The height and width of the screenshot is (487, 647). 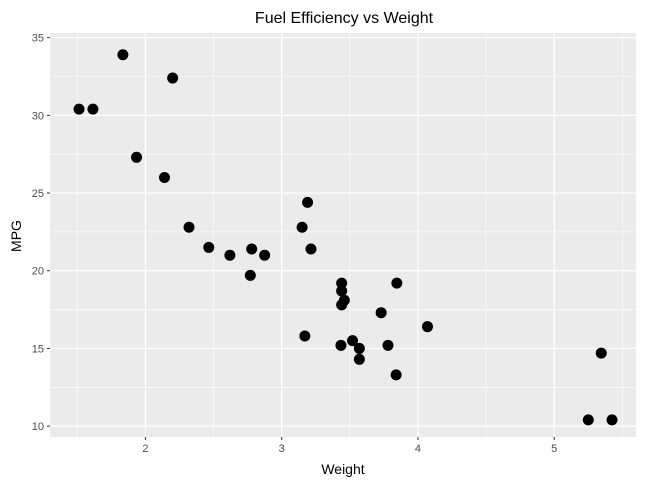 I want to click on y-tick-label: 35, so click(x=38, y=39).